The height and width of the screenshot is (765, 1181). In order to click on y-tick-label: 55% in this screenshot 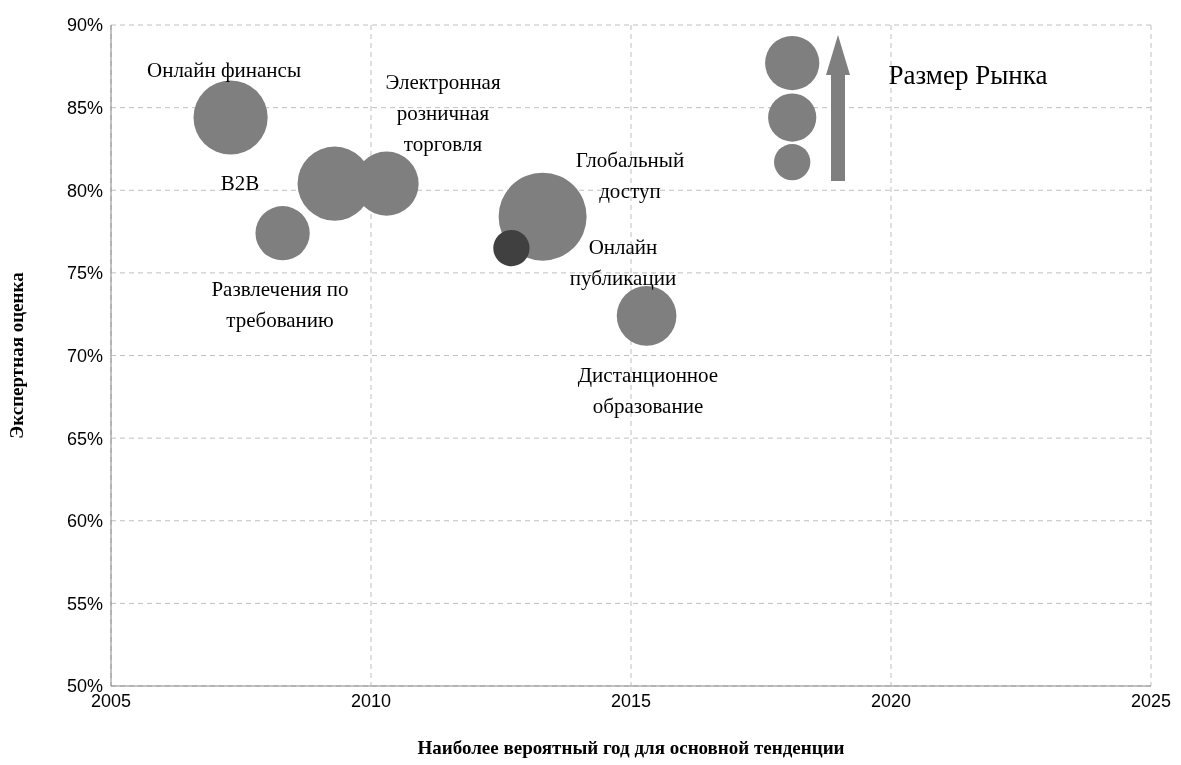, I will do `click(84, 603)`.